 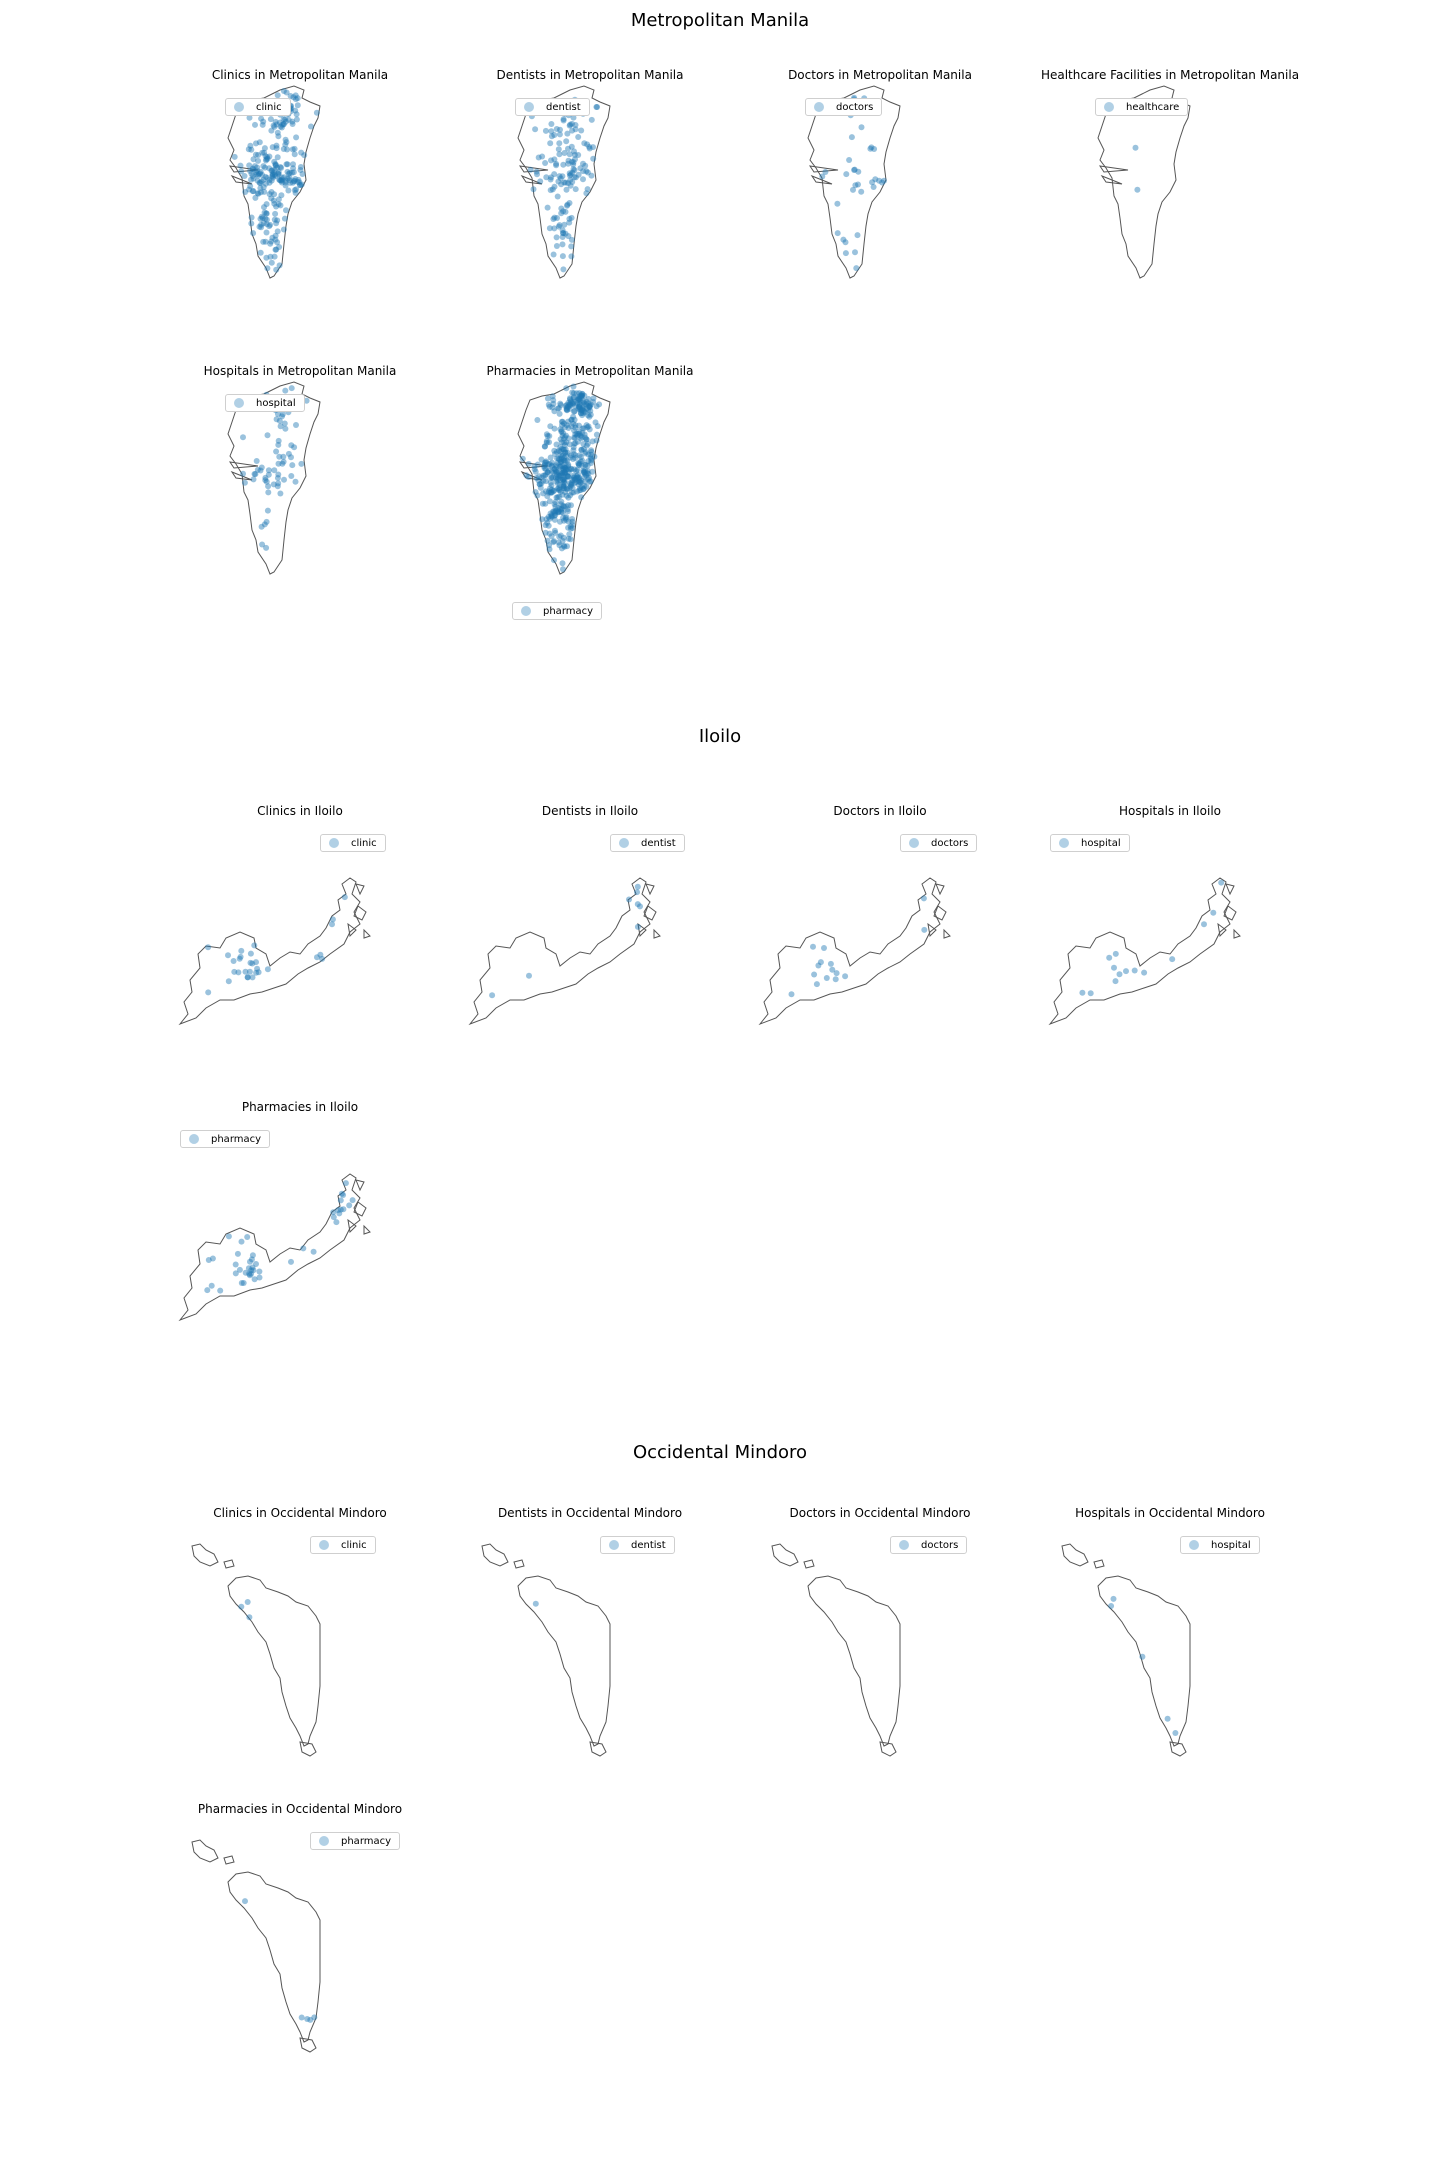 What do you see at coordinates (590, 371) in the screenshot?
I see `panel-title: Pharmacies in Metropolitan Manila` at bounding box center [590, 371].